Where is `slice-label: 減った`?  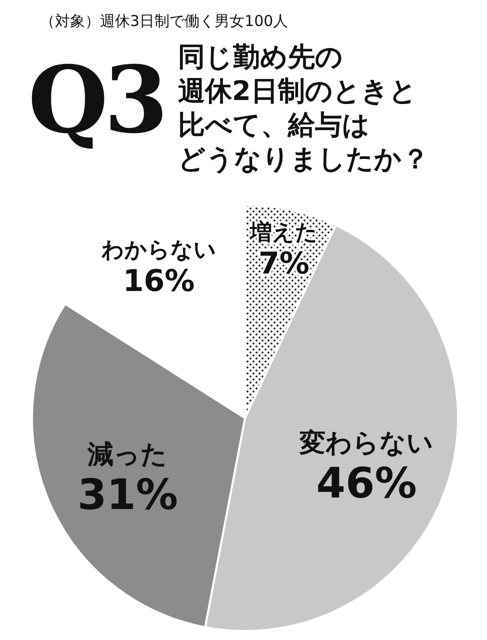 slice-label: 減った is located at coordinates (127, 455).